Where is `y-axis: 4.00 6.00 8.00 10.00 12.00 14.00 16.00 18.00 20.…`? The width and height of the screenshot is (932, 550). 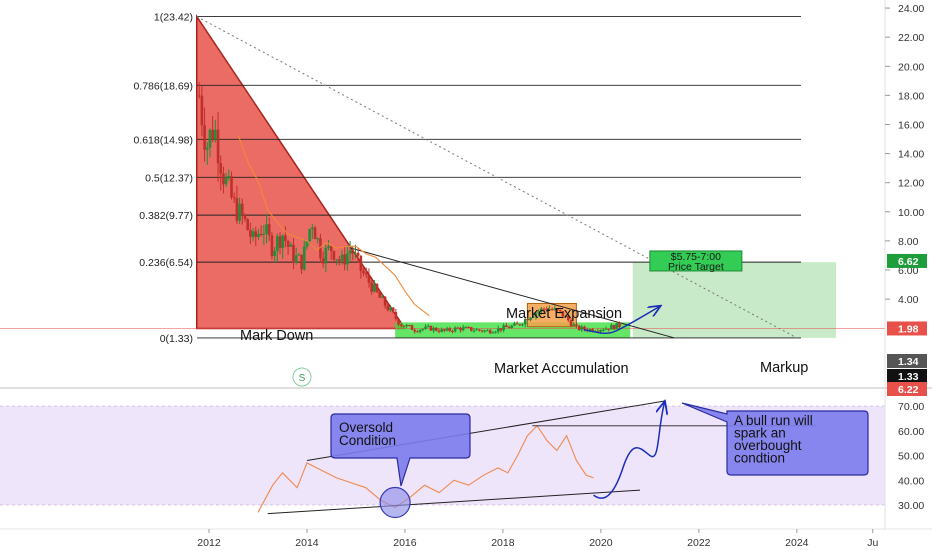
y-axis: 4.00 6.00 8.00 10.00 12.00 14.00 16.00 18.00 20.… is located at coordinates (904, 154).